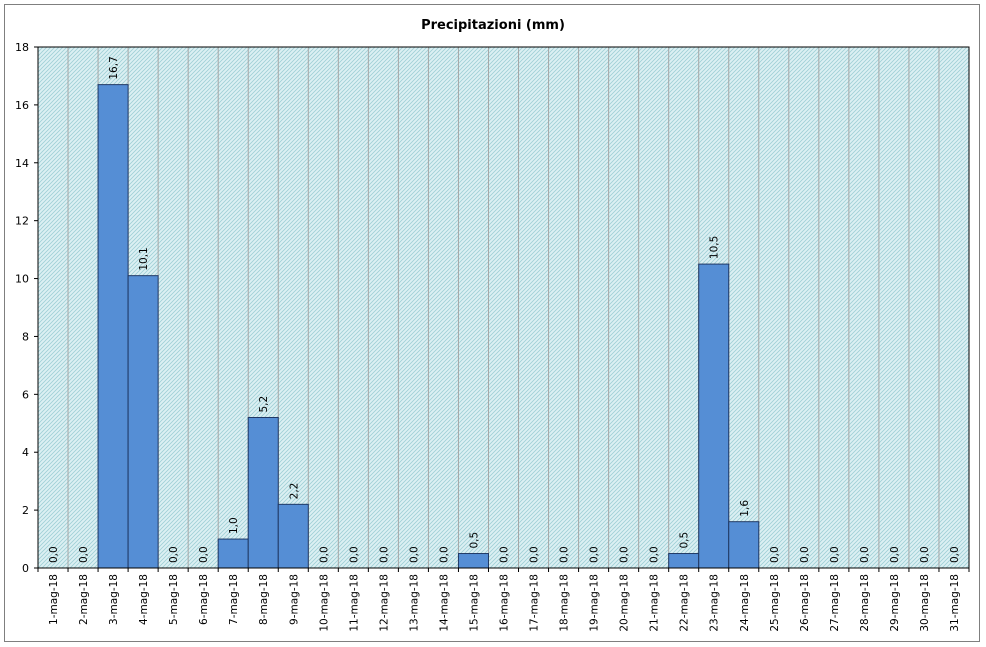 The image size is (986, 647). I want to click on y-tick-label: 10, so click(22, 279).